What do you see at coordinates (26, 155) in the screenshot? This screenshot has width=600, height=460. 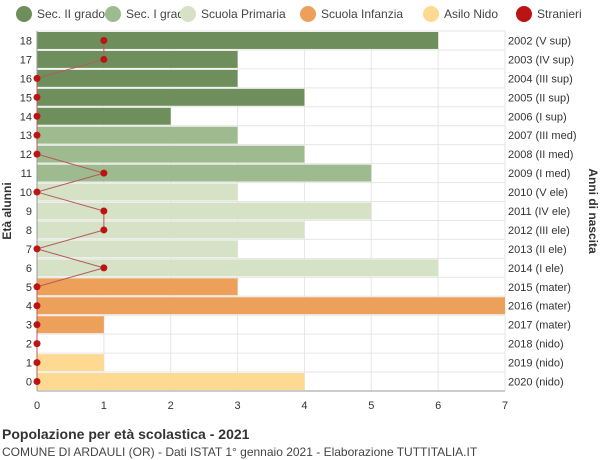 I see `y-tick-label-age: 12` at bounding box center [26, 155].